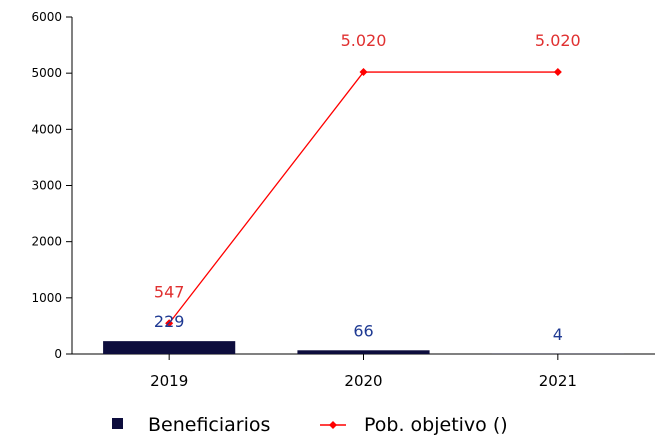 Image resolution: width=662 pixels, height=444 pixels. Describe the element at coordinates (363, 381) in the screenshot. I see `x-tick-label: 2020` at that location.